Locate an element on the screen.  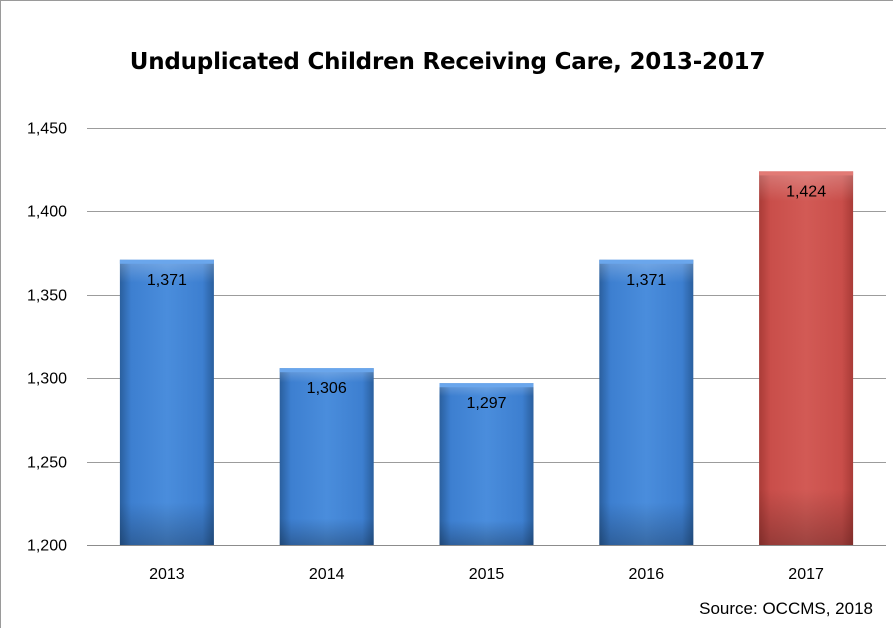
bar-2016 is located at coordinates (646, 402).